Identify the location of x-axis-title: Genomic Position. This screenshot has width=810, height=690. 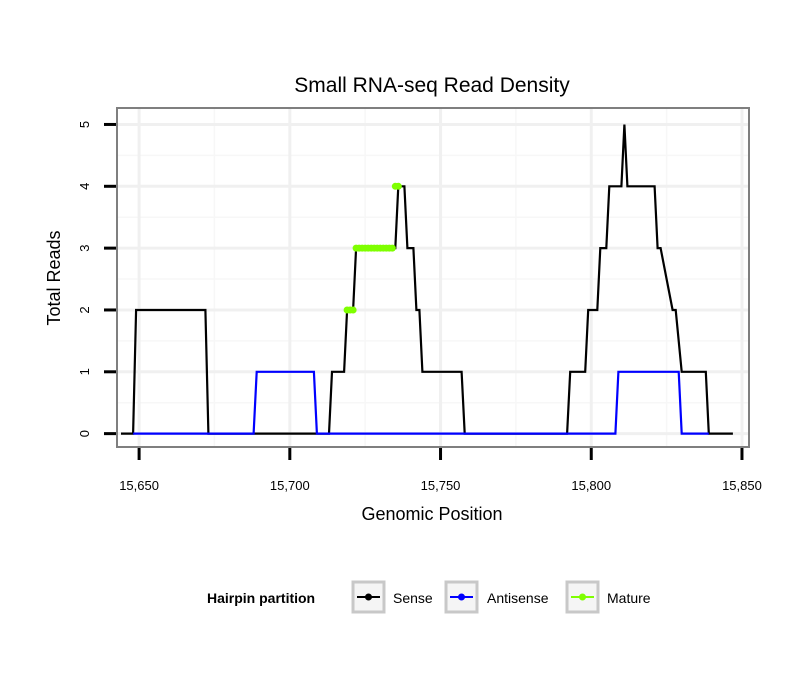
(431, 514).